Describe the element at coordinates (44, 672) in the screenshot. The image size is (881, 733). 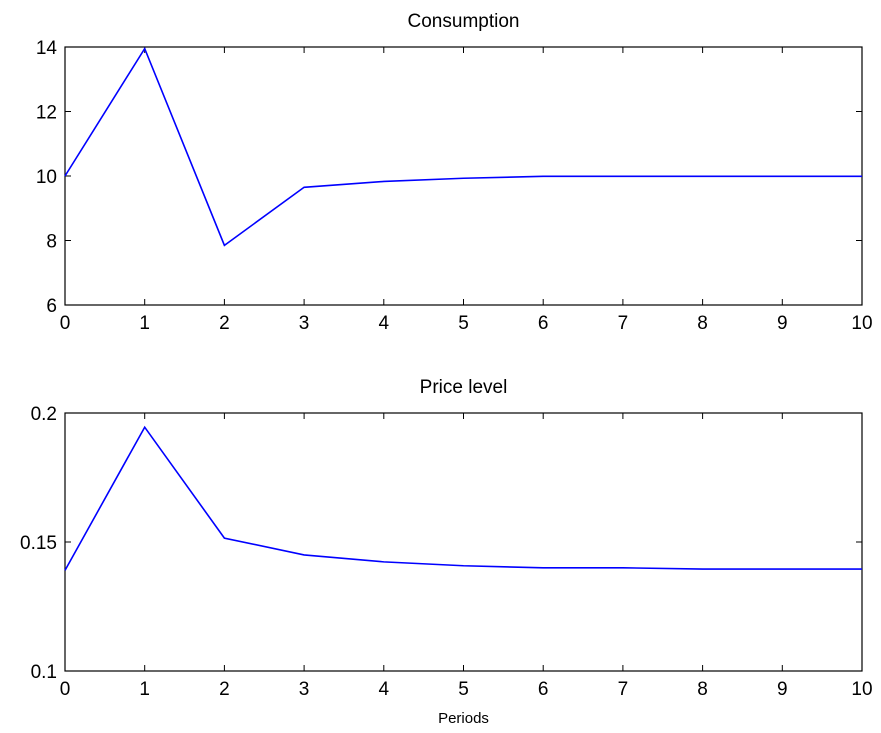
I see `y-tick-label: 0.1` at that location.